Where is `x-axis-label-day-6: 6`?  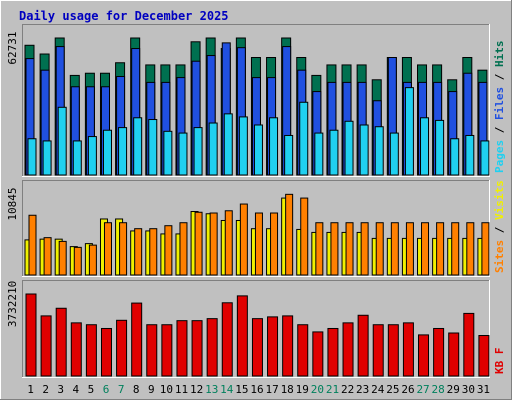 x-axis-label-day-6: 6 is located at coordinates (106, 389).